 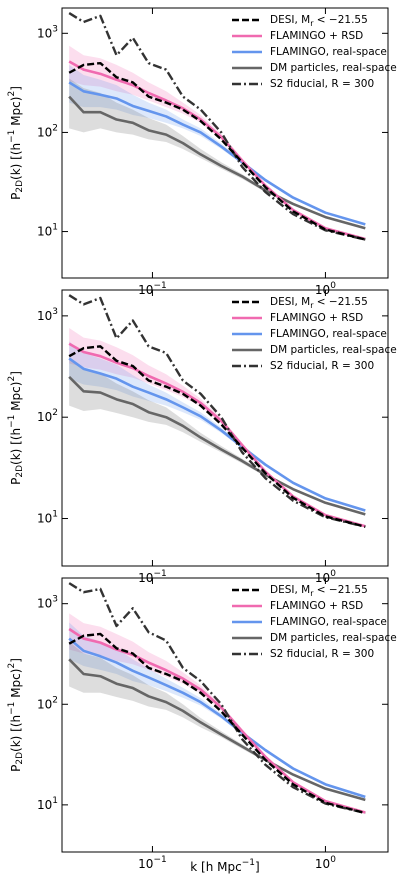 I want to click on x-axis-label: k [h Mpc−1​], so click(x=224, y=866).